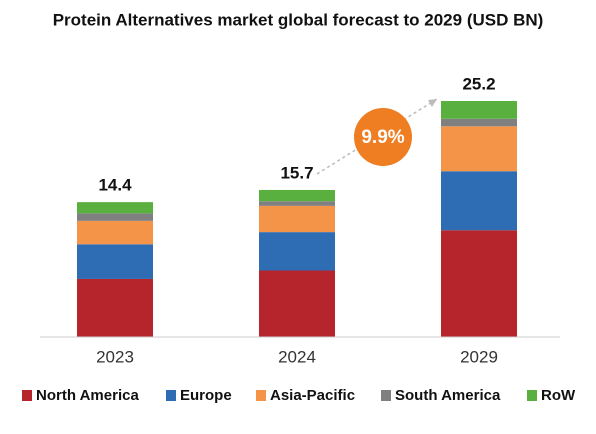 The width and height of the screenshot is (596, 434). Describe the element at coordinates (115, 185) in the screenshot. I see `total-label: 14.4` at that location.